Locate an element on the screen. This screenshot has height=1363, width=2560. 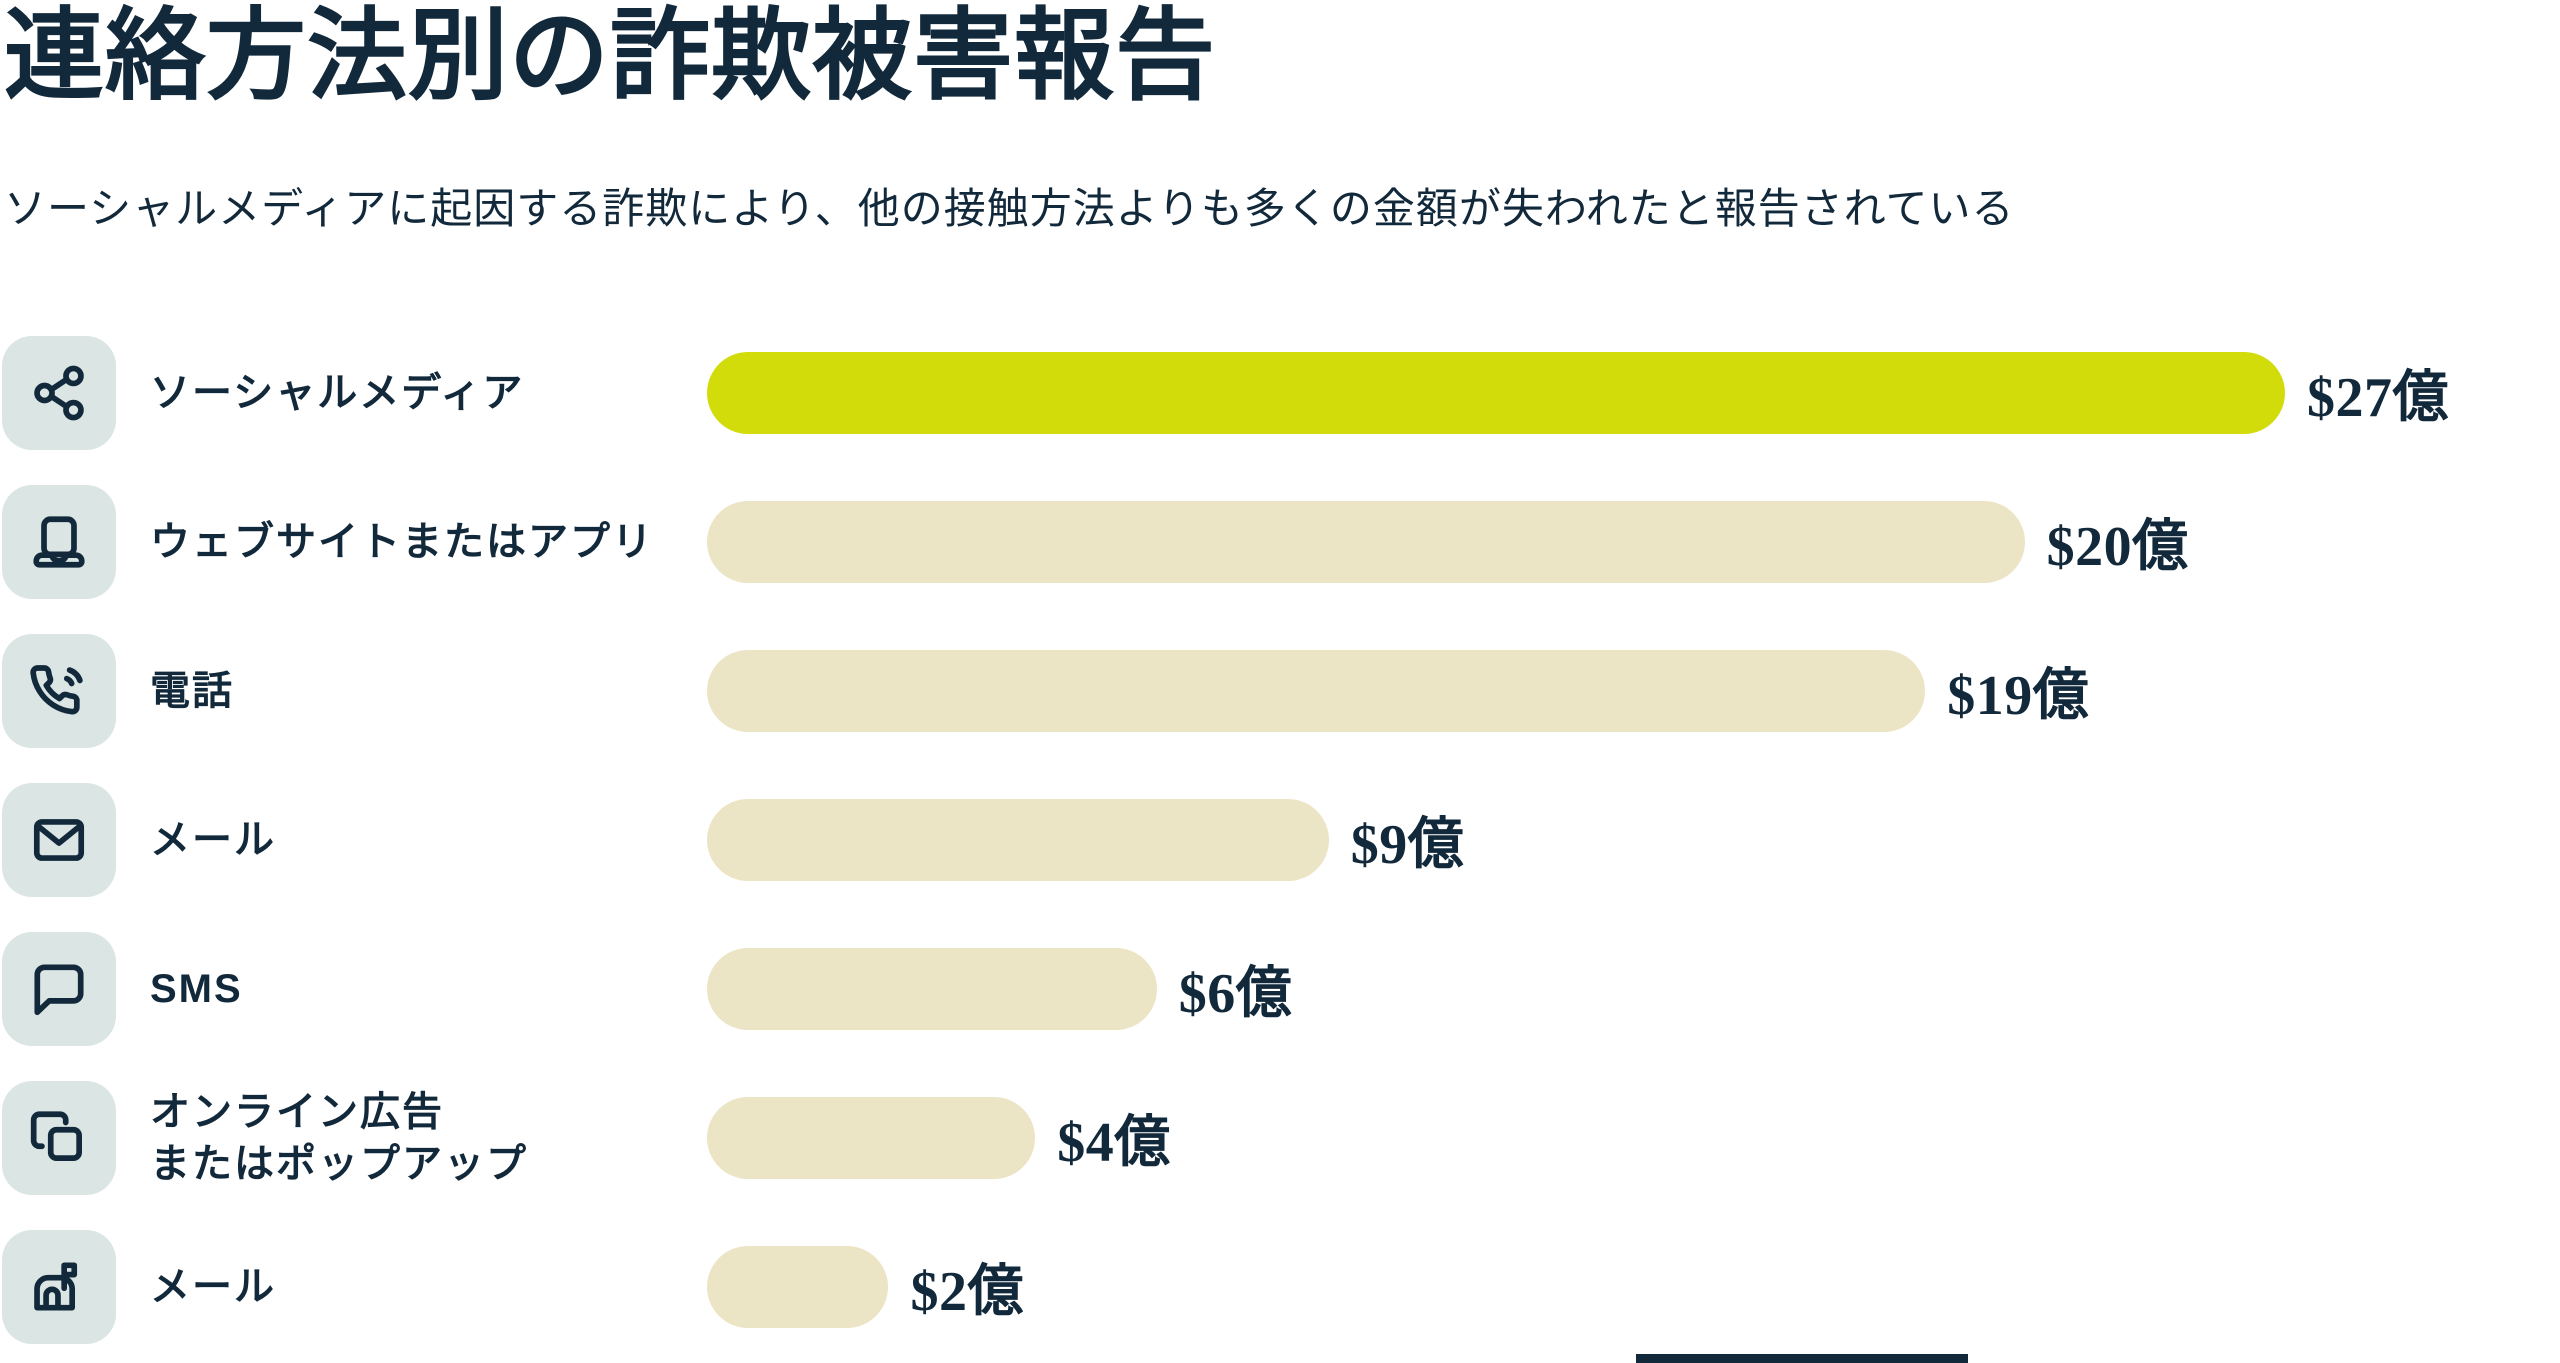
chat-bubble-icon is located at coordinates (59, 989).